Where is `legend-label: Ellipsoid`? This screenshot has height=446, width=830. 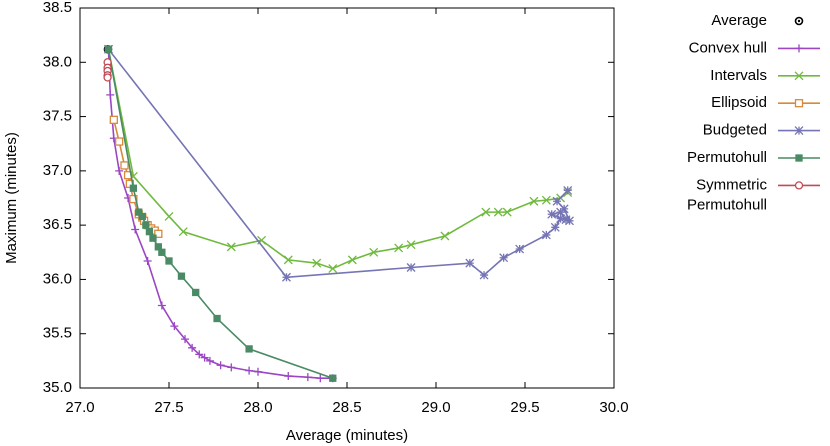
legend-label: Ellipsoid is located at coordinates (739, 102).